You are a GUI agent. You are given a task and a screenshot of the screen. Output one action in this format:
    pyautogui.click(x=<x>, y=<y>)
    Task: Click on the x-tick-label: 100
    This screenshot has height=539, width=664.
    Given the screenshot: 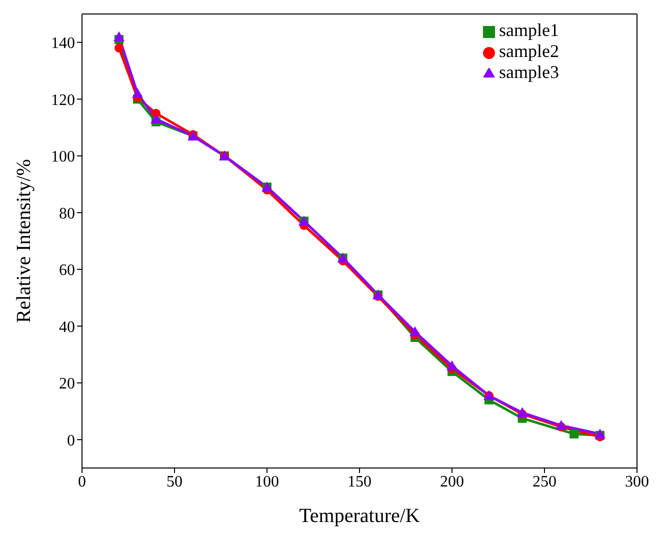 What is the action you would take?
    pyautogui.click(x=267, y=481)
    